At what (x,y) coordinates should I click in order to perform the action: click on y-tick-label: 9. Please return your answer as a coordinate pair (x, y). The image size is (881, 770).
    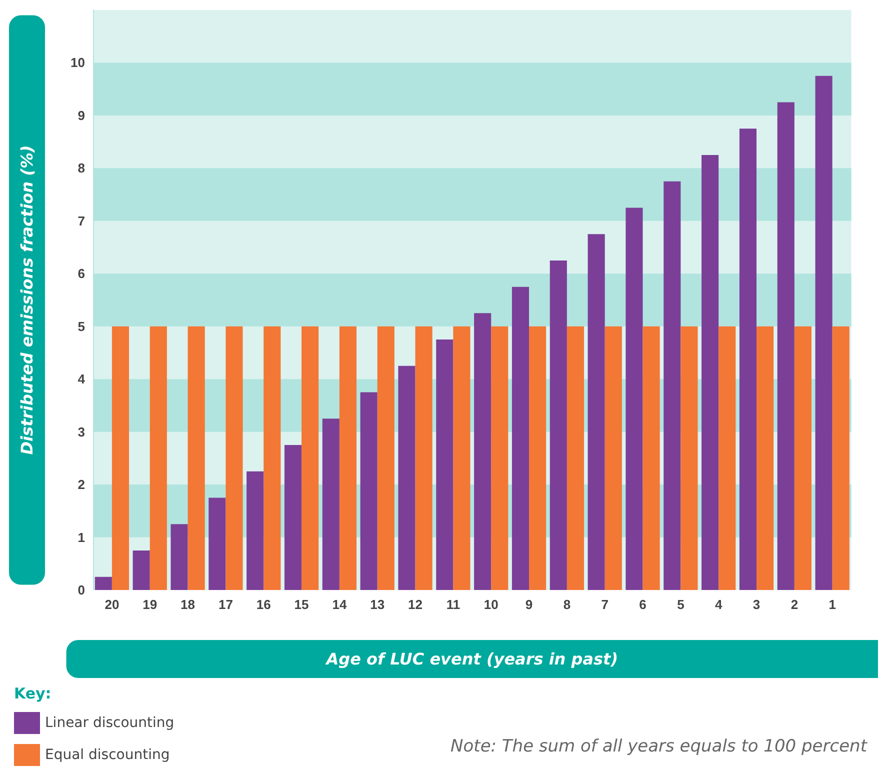
    Looking at the image, I should click on (81, 115).